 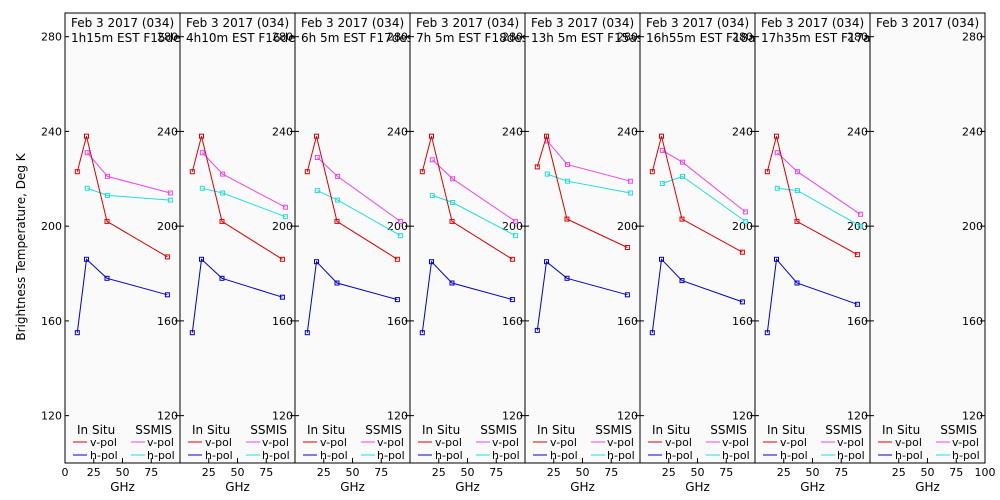 I want to click on y-tick-label: 280, so click(x=742, y=37).